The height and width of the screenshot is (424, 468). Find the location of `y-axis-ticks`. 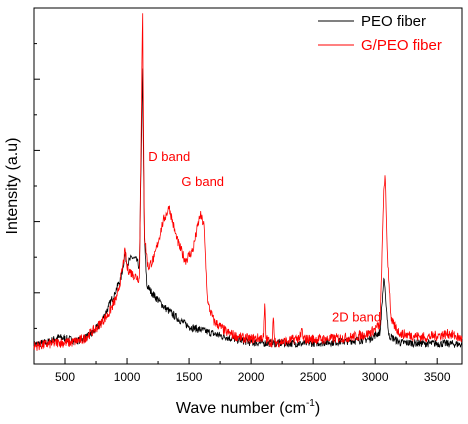

y-axis-ticks is located at coordinates (37, 186).